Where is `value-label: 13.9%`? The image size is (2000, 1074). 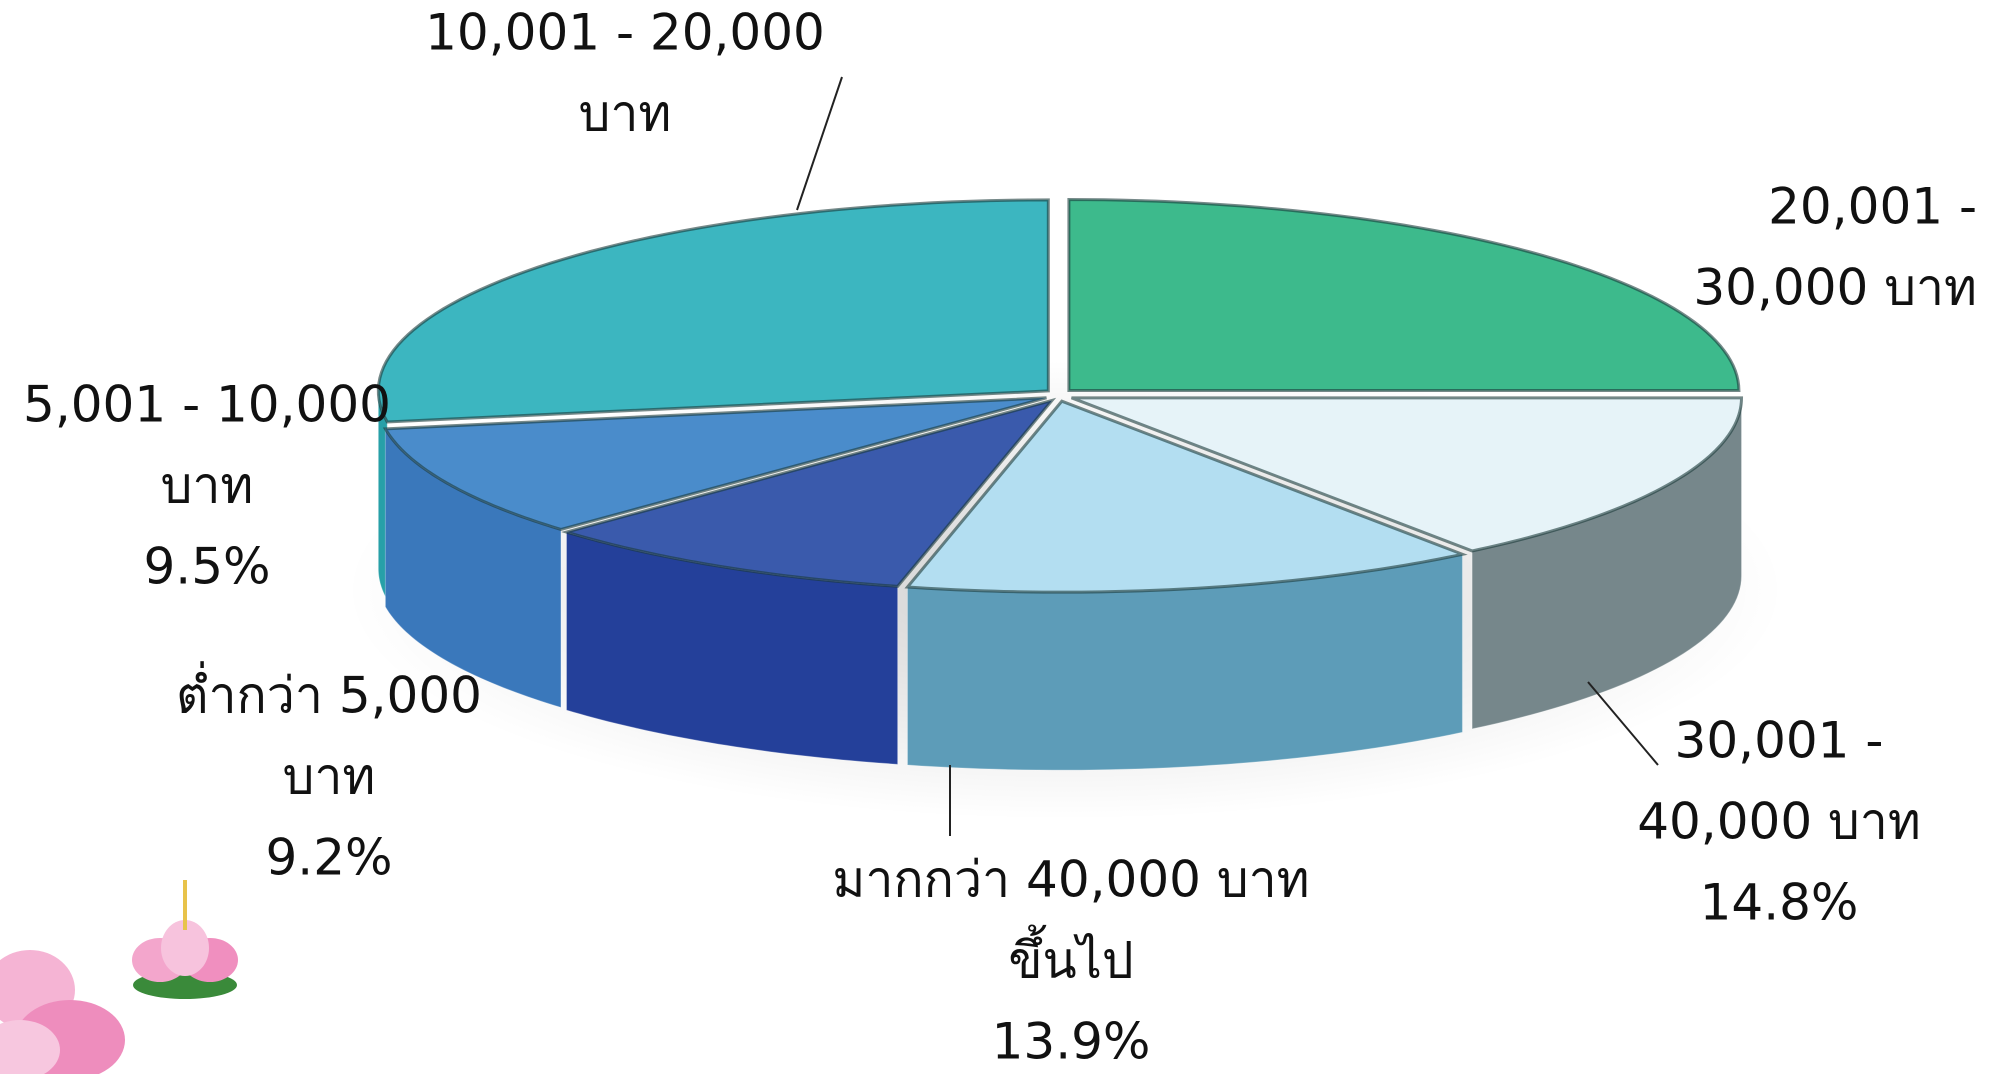
value-label: 13.9% is located at coordinates (1071, 1042).